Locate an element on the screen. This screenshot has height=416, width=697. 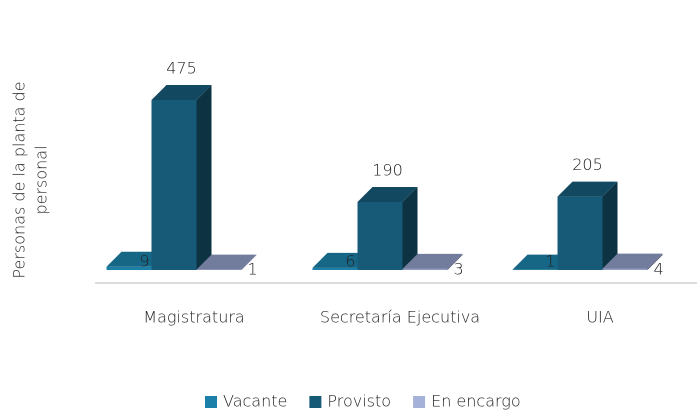
legend-label: Provisto is located at coordinates (359, 401).